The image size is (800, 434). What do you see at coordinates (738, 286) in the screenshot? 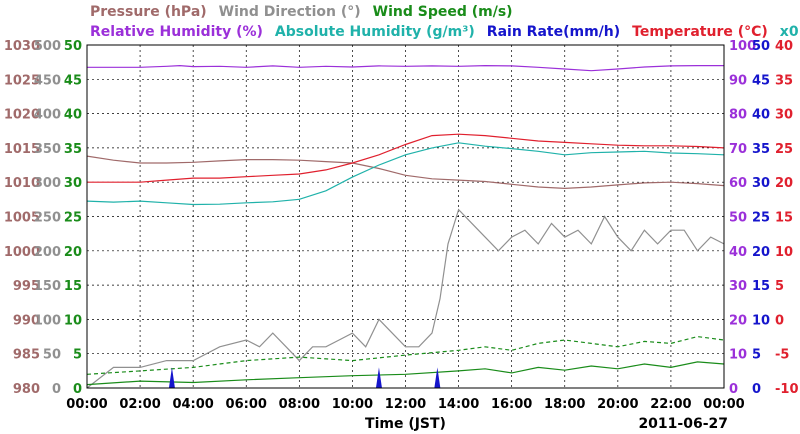
I see `tick-label-humidity: 30` at bounding box center [738, 286].